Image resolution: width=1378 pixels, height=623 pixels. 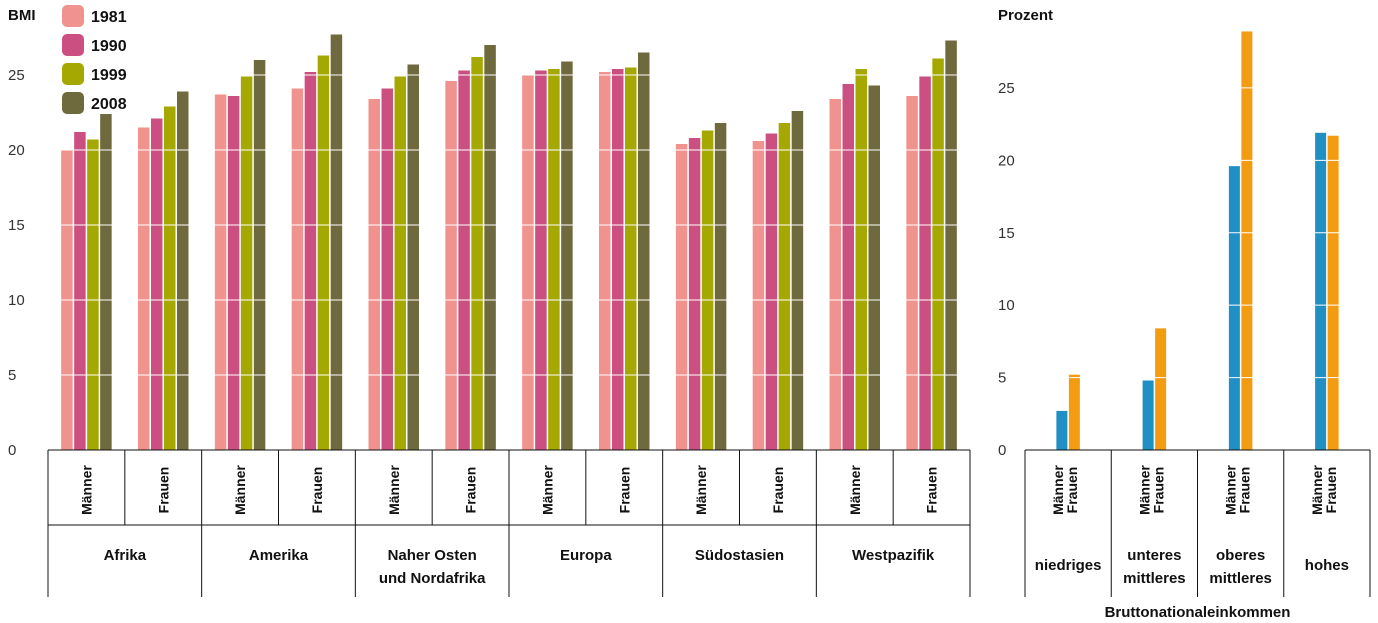 What do you see at coordinates (22, 15) in the screenshot?
I see `y-axis-label: BMI` at bounding box center [22, 15].